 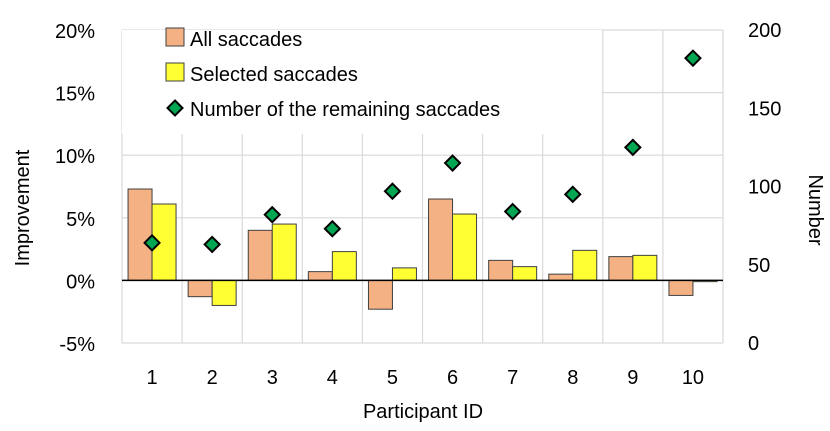 I want to click on legend-background, so click(x=362, y=82).